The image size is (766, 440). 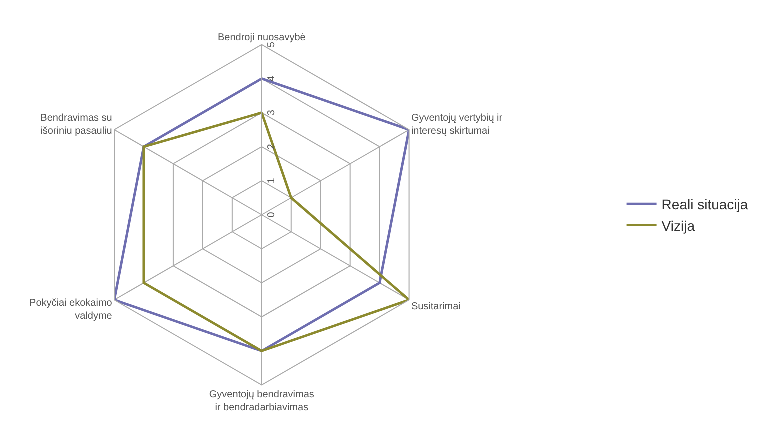 What do you see at coordinates (705, 204) in the screenshot?
I see `legend-label: Reali situacija` at bounding box center [705, 204].